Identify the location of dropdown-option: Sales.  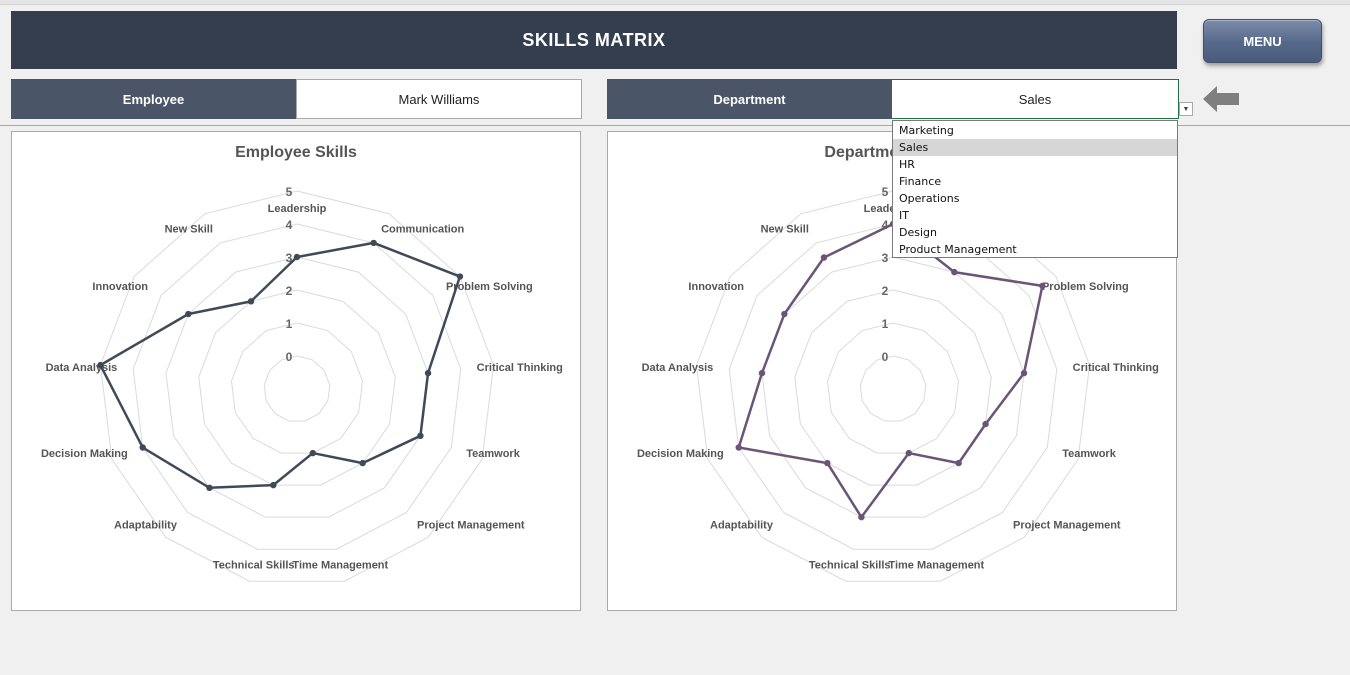
(1035, 147).